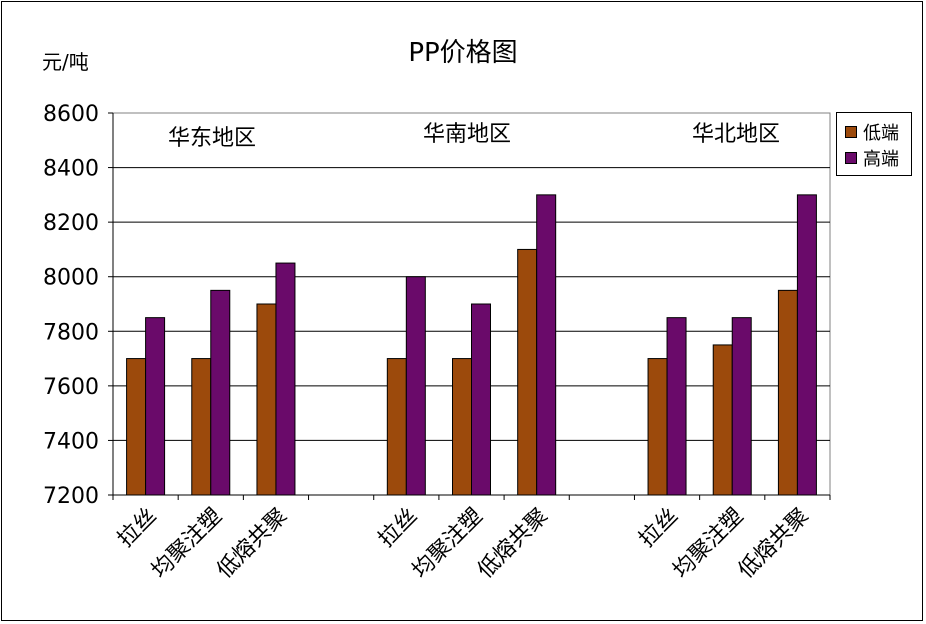 The width and height of the screenshot is (926, 624). Describe the element at coordinates (851, 158) in the screenshot. I see `legend-swatch-high` at that location.